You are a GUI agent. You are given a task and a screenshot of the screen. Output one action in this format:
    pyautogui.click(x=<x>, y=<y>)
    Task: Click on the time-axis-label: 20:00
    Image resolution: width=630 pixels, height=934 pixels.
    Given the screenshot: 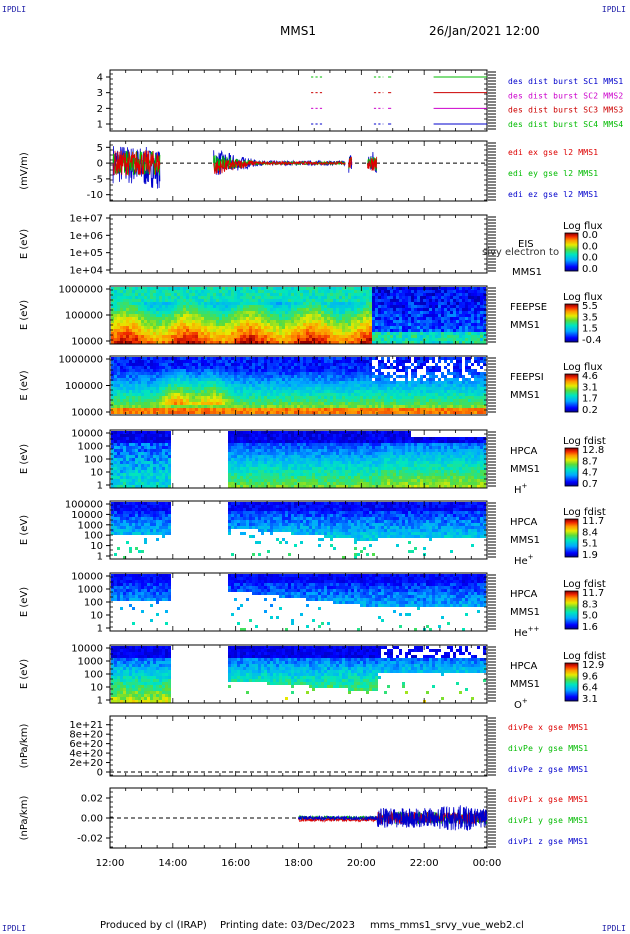 What is the action you would take?
    pyautogui.click(x=361, y=863)
    